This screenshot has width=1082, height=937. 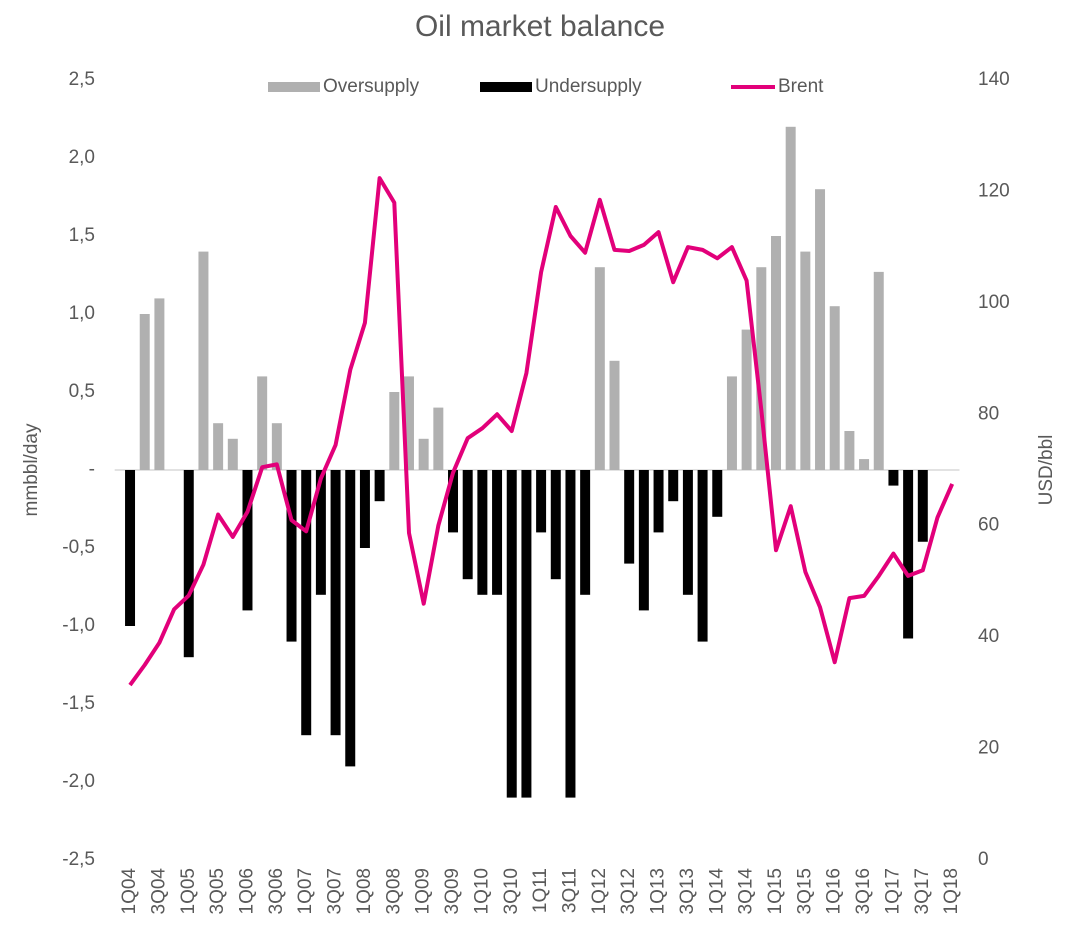 What do you see at coordinates (371, 86) in the screenshot?
I see `legend-label: Oversupply` at bounding box center [371, 86].